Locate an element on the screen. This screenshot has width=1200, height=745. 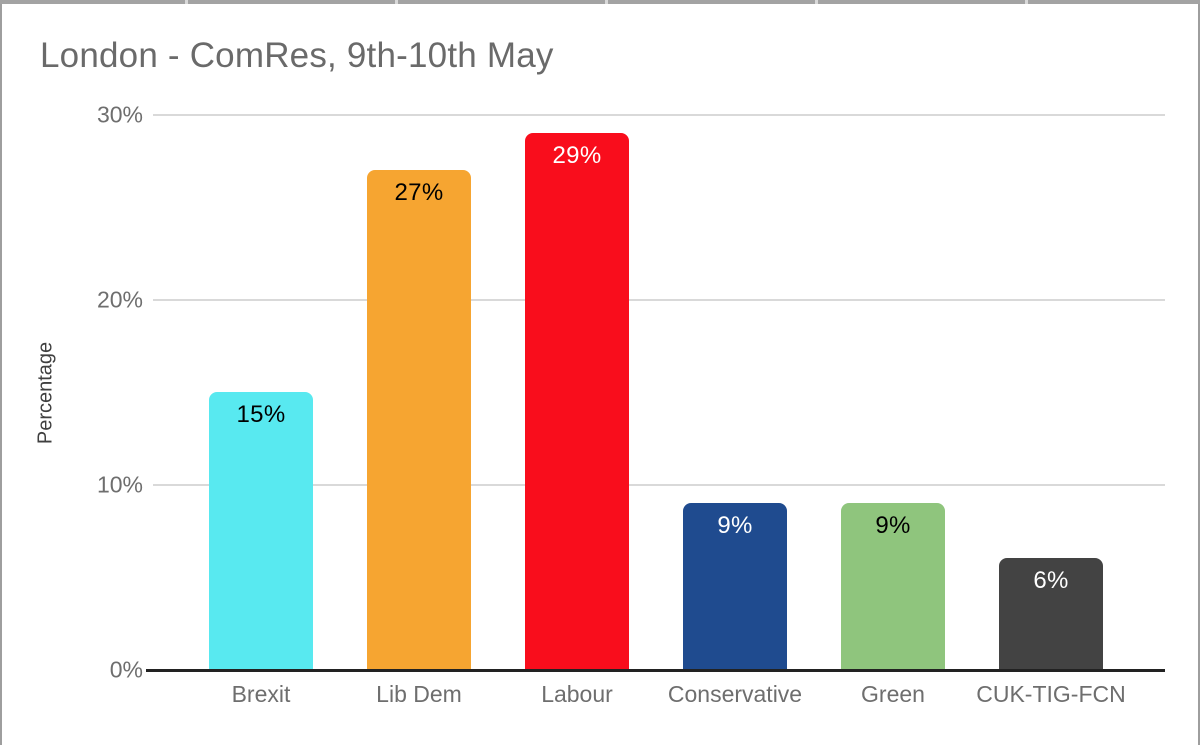
x-tick-label-cuk-tig-fcn: CUK-TIG-FCN is located at coordinates (1051, 694).